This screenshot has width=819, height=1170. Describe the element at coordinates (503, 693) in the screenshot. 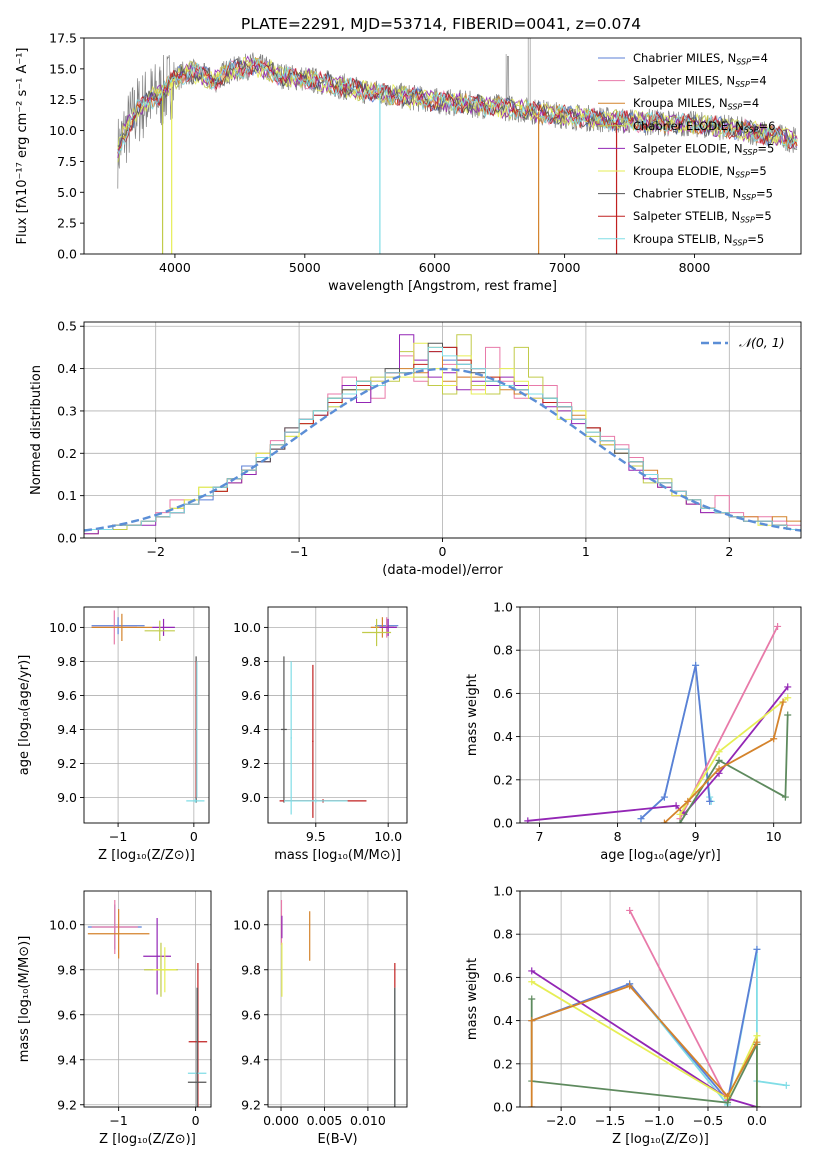

I see `y-tick-label: 0.6` at that location.